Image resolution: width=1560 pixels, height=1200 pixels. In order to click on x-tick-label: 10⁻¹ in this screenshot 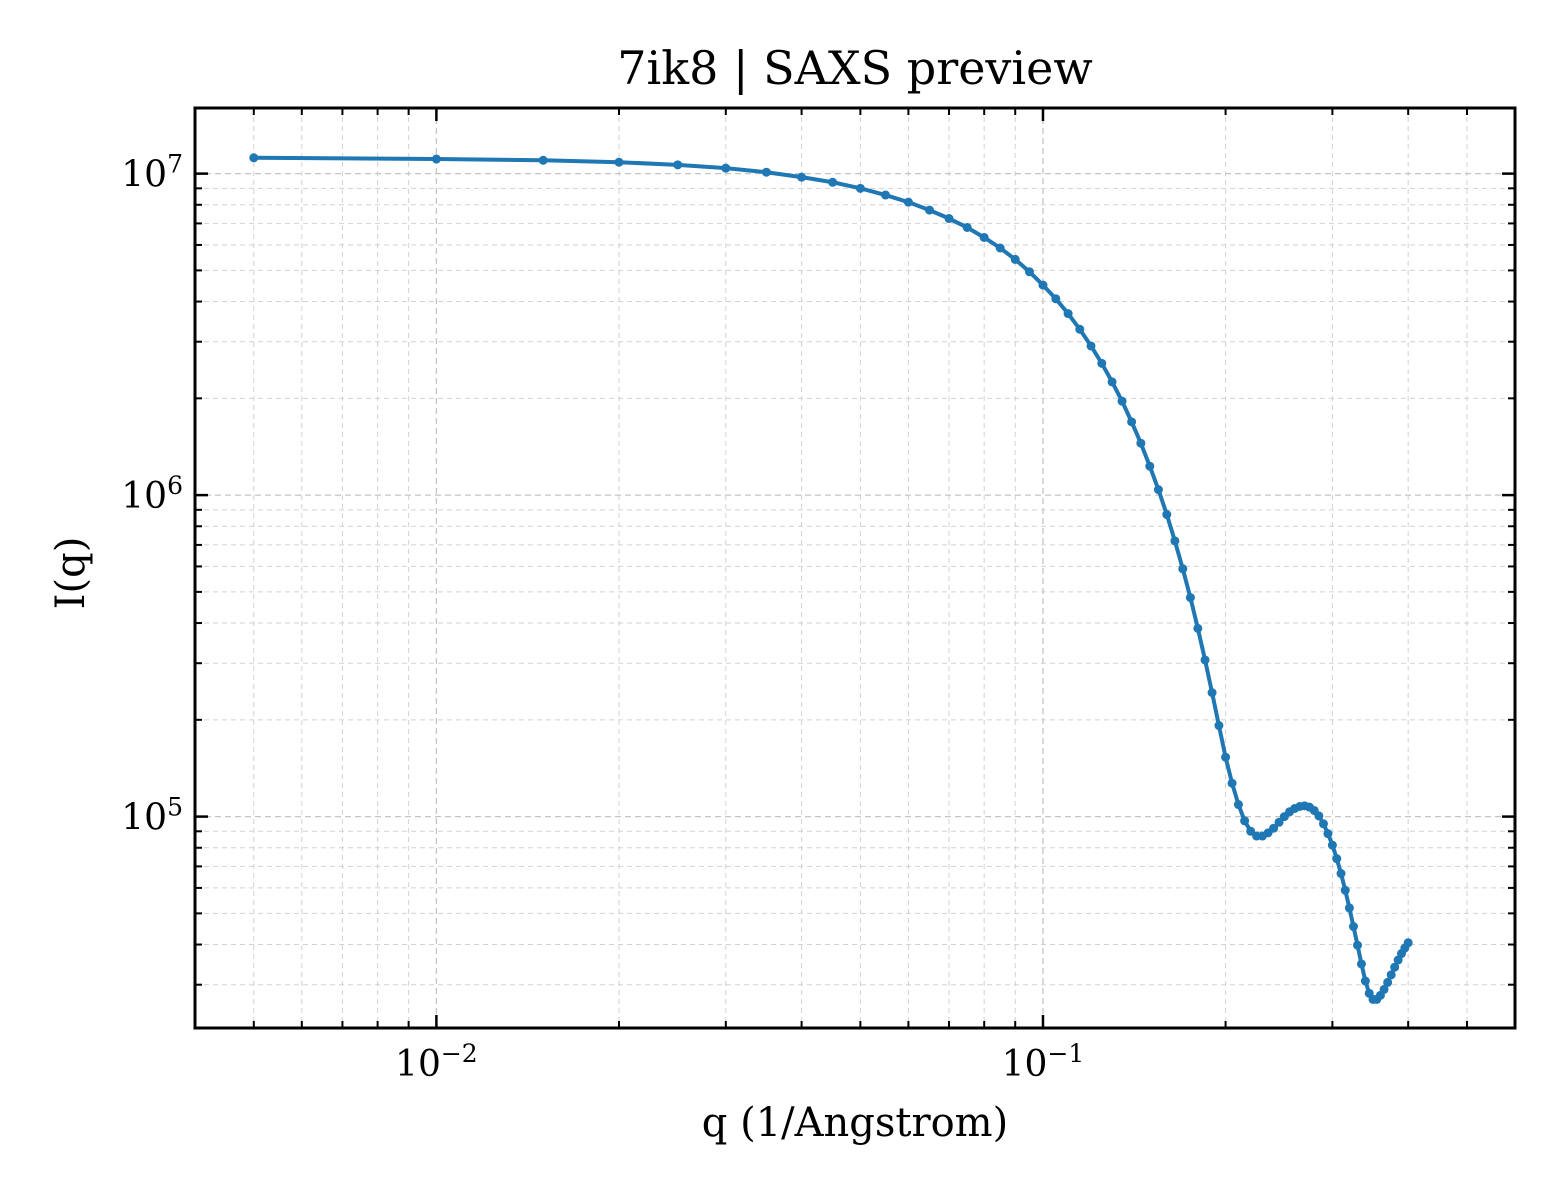, I will do `click(1043, 1062)`.